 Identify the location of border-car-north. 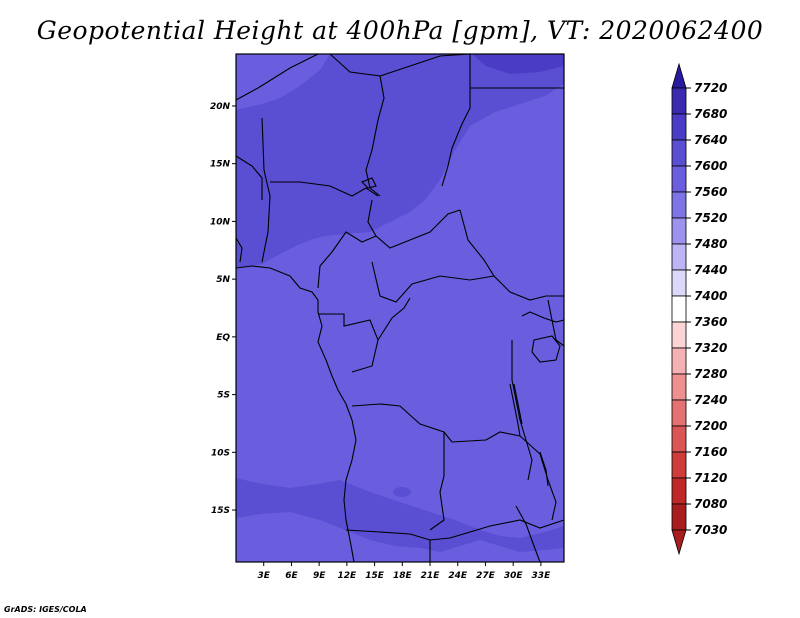
(418, 229).